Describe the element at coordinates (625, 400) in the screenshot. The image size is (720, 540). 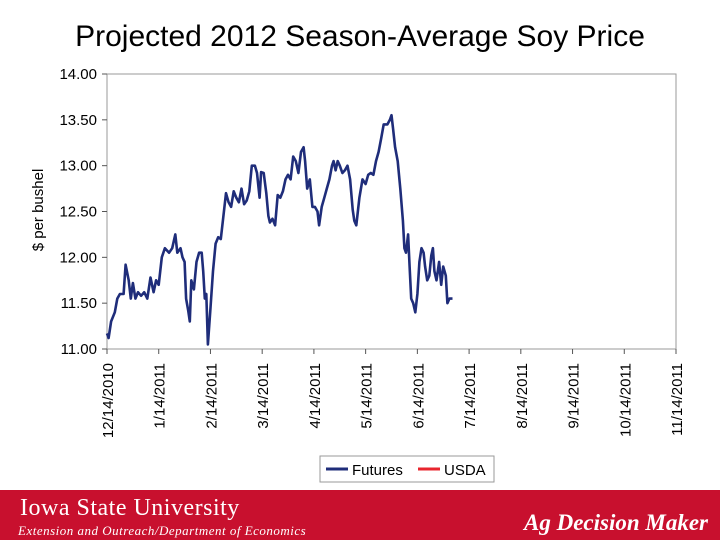
I see `x-tick-label: 10/14/2011` at that location.